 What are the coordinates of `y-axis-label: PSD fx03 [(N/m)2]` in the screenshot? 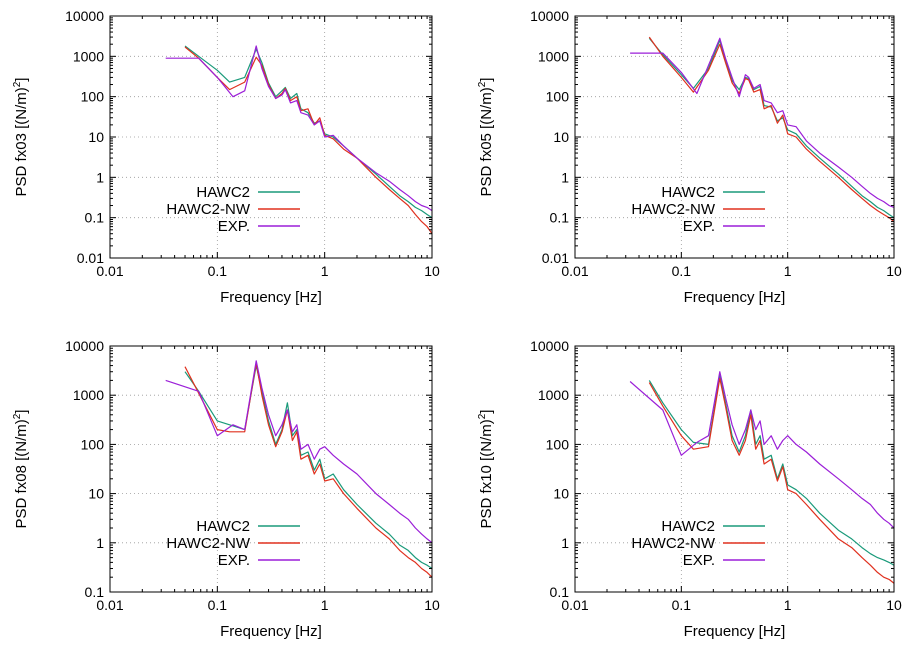 It's located at (21, 137).